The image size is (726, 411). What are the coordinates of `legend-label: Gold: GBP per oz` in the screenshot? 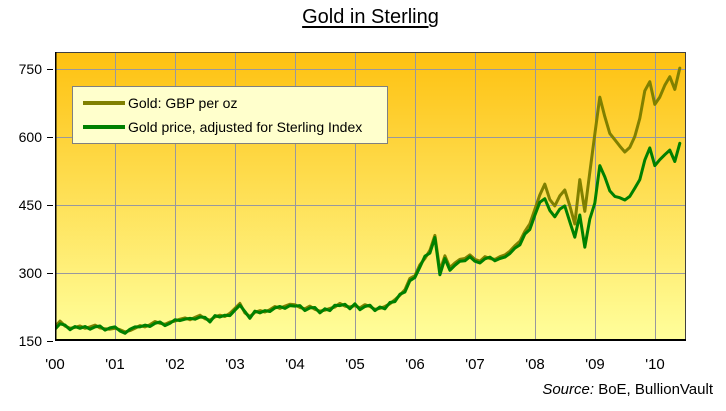 It's located at (183, 103).